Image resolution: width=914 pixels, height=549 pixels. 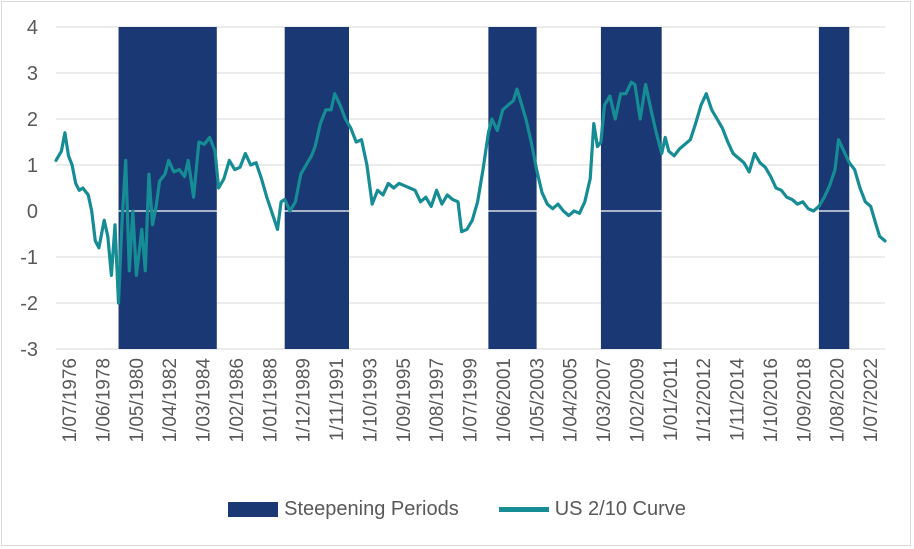 I want to click on x-tick-label: 1/11/1991, so click(x=337, y=399).